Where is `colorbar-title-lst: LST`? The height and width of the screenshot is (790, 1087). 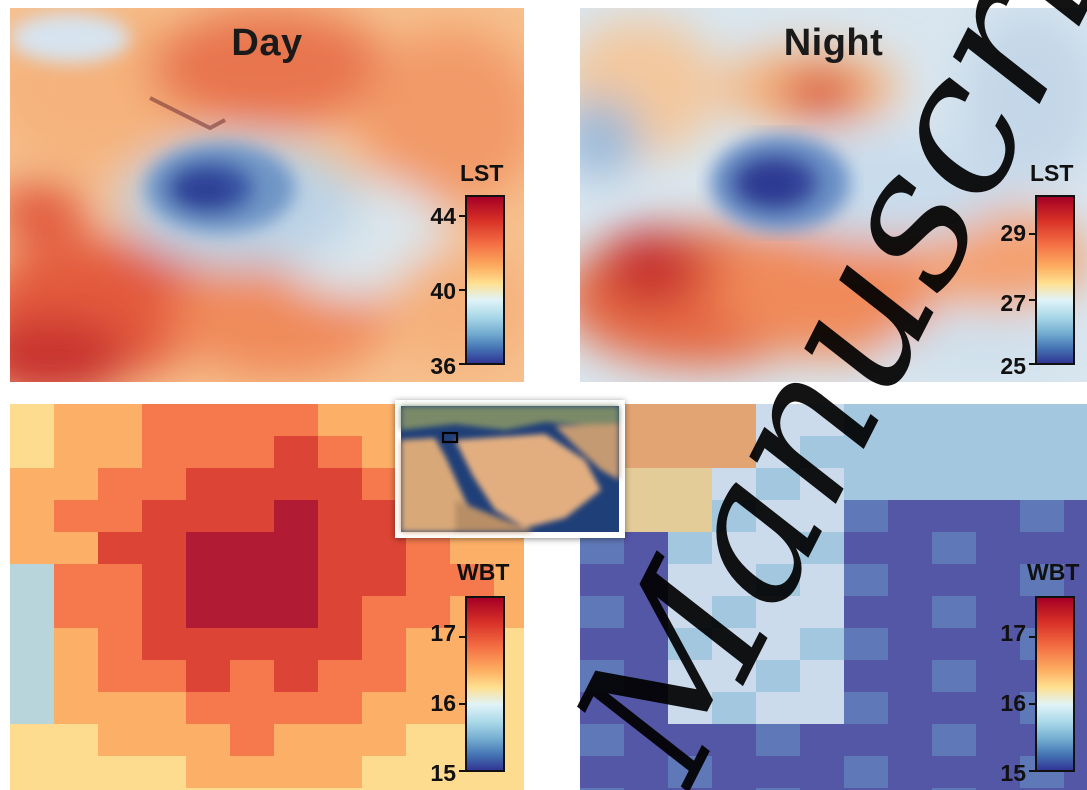
colorbar-title-lst: LST is located at coordinates (1052, 173).